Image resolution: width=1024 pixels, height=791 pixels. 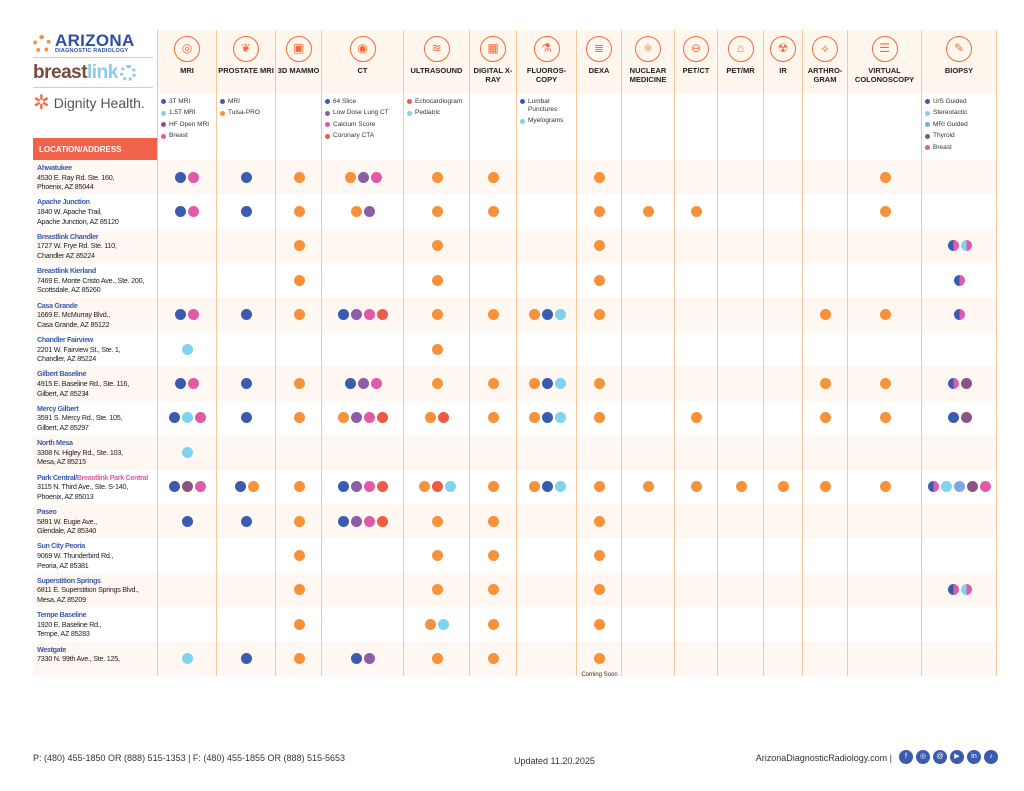 I want to click on location-name-text: Paseo, so click(x=47, y=511).